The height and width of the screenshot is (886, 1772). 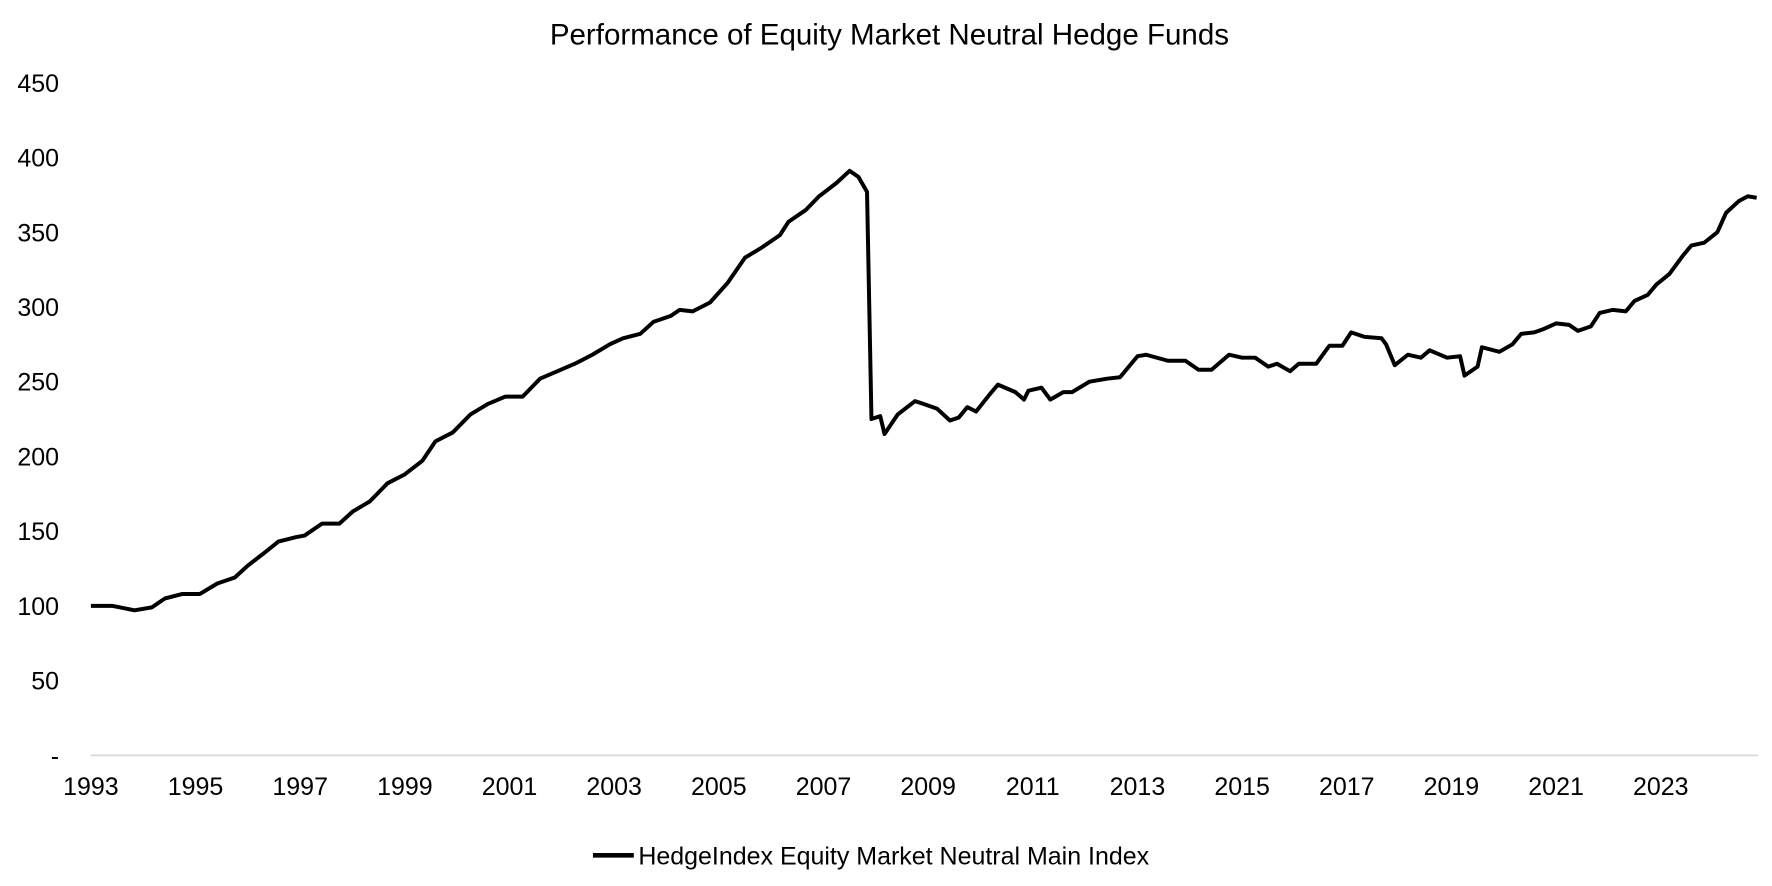 I want to click on y-tick-label: 400, so click(x=38, y=159).